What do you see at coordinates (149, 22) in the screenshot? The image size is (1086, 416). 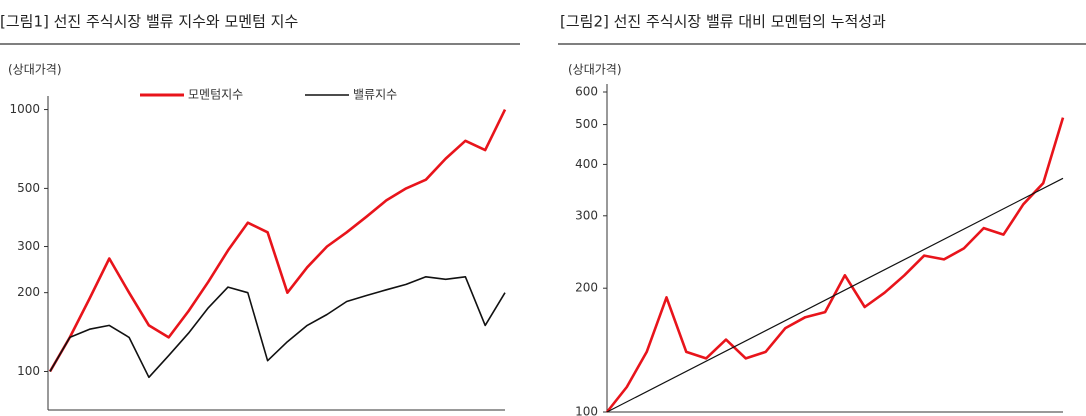 I see `chart-title: [그림1] 선진 주식시장 밸류 지수와 모멘텀 지수` at bounding box center [149, 22].